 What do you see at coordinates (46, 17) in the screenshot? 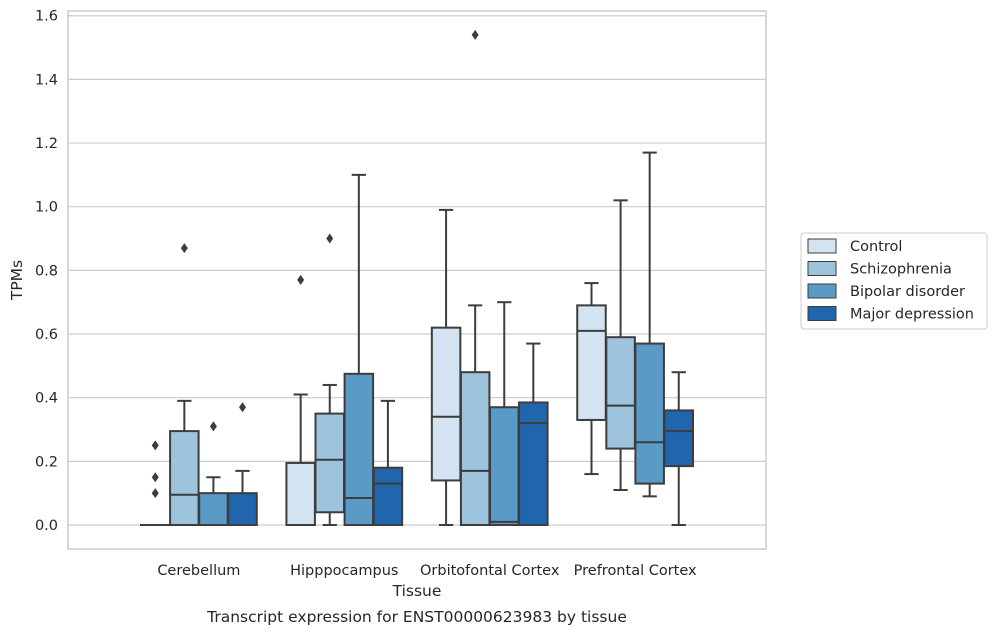
I see `y-tick-label: 1.6` at bounding box center [46, 17].